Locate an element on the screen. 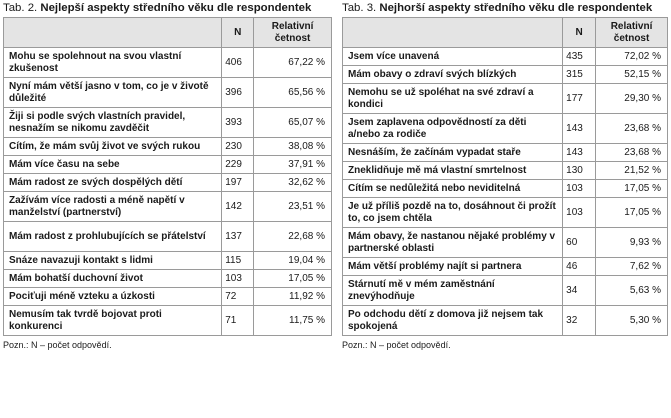 This screenshot has height=418, width=671. table-2-row: Pociťuji méně vzteku a úzkosti 72 11,92 % is located at coordinates (167, 296).